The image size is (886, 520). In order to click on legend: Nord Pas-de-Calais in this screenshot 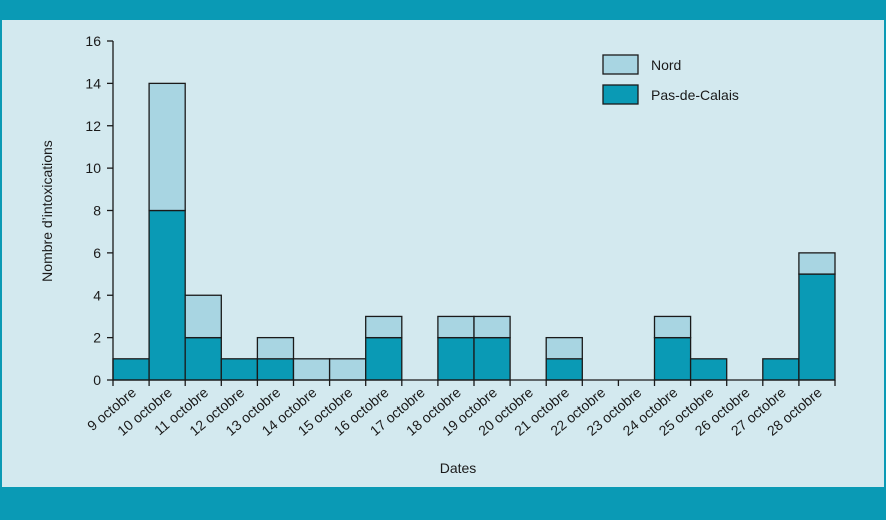, I will do `click(670, 79)`.